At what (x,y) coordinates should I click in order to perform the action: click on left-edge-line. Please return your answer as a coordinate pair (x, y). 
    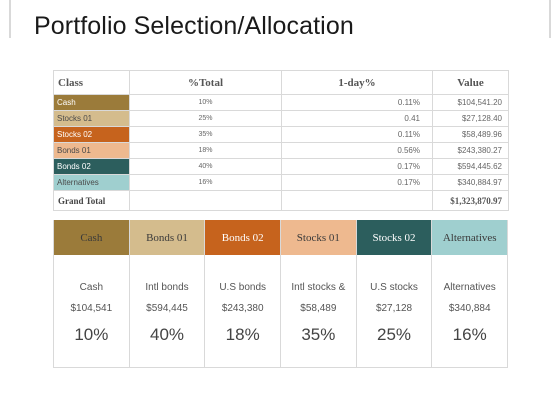
    Looking at the image, I should click on (10, 19).